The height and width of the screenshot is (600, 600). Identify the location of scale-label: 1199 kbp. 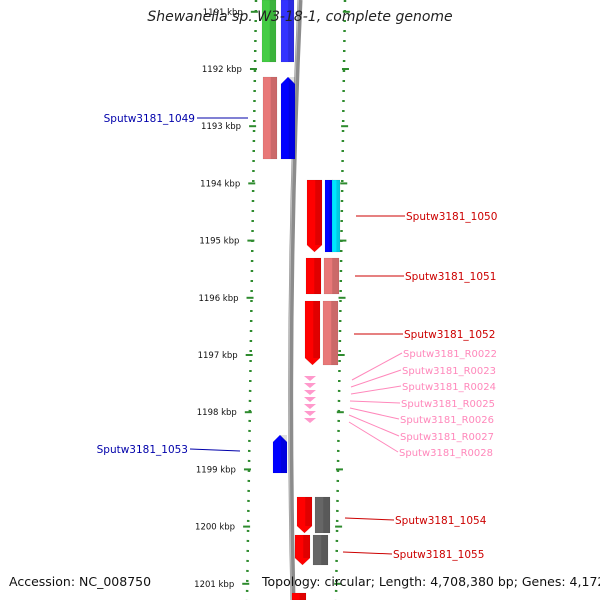
(216, 470).